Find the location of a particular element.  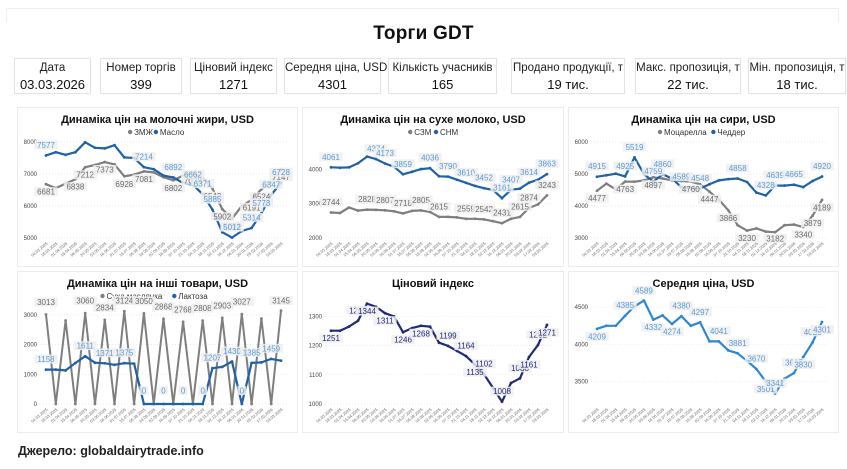

kpi-label: Кількість учасників is located at coordinates (442, 68).